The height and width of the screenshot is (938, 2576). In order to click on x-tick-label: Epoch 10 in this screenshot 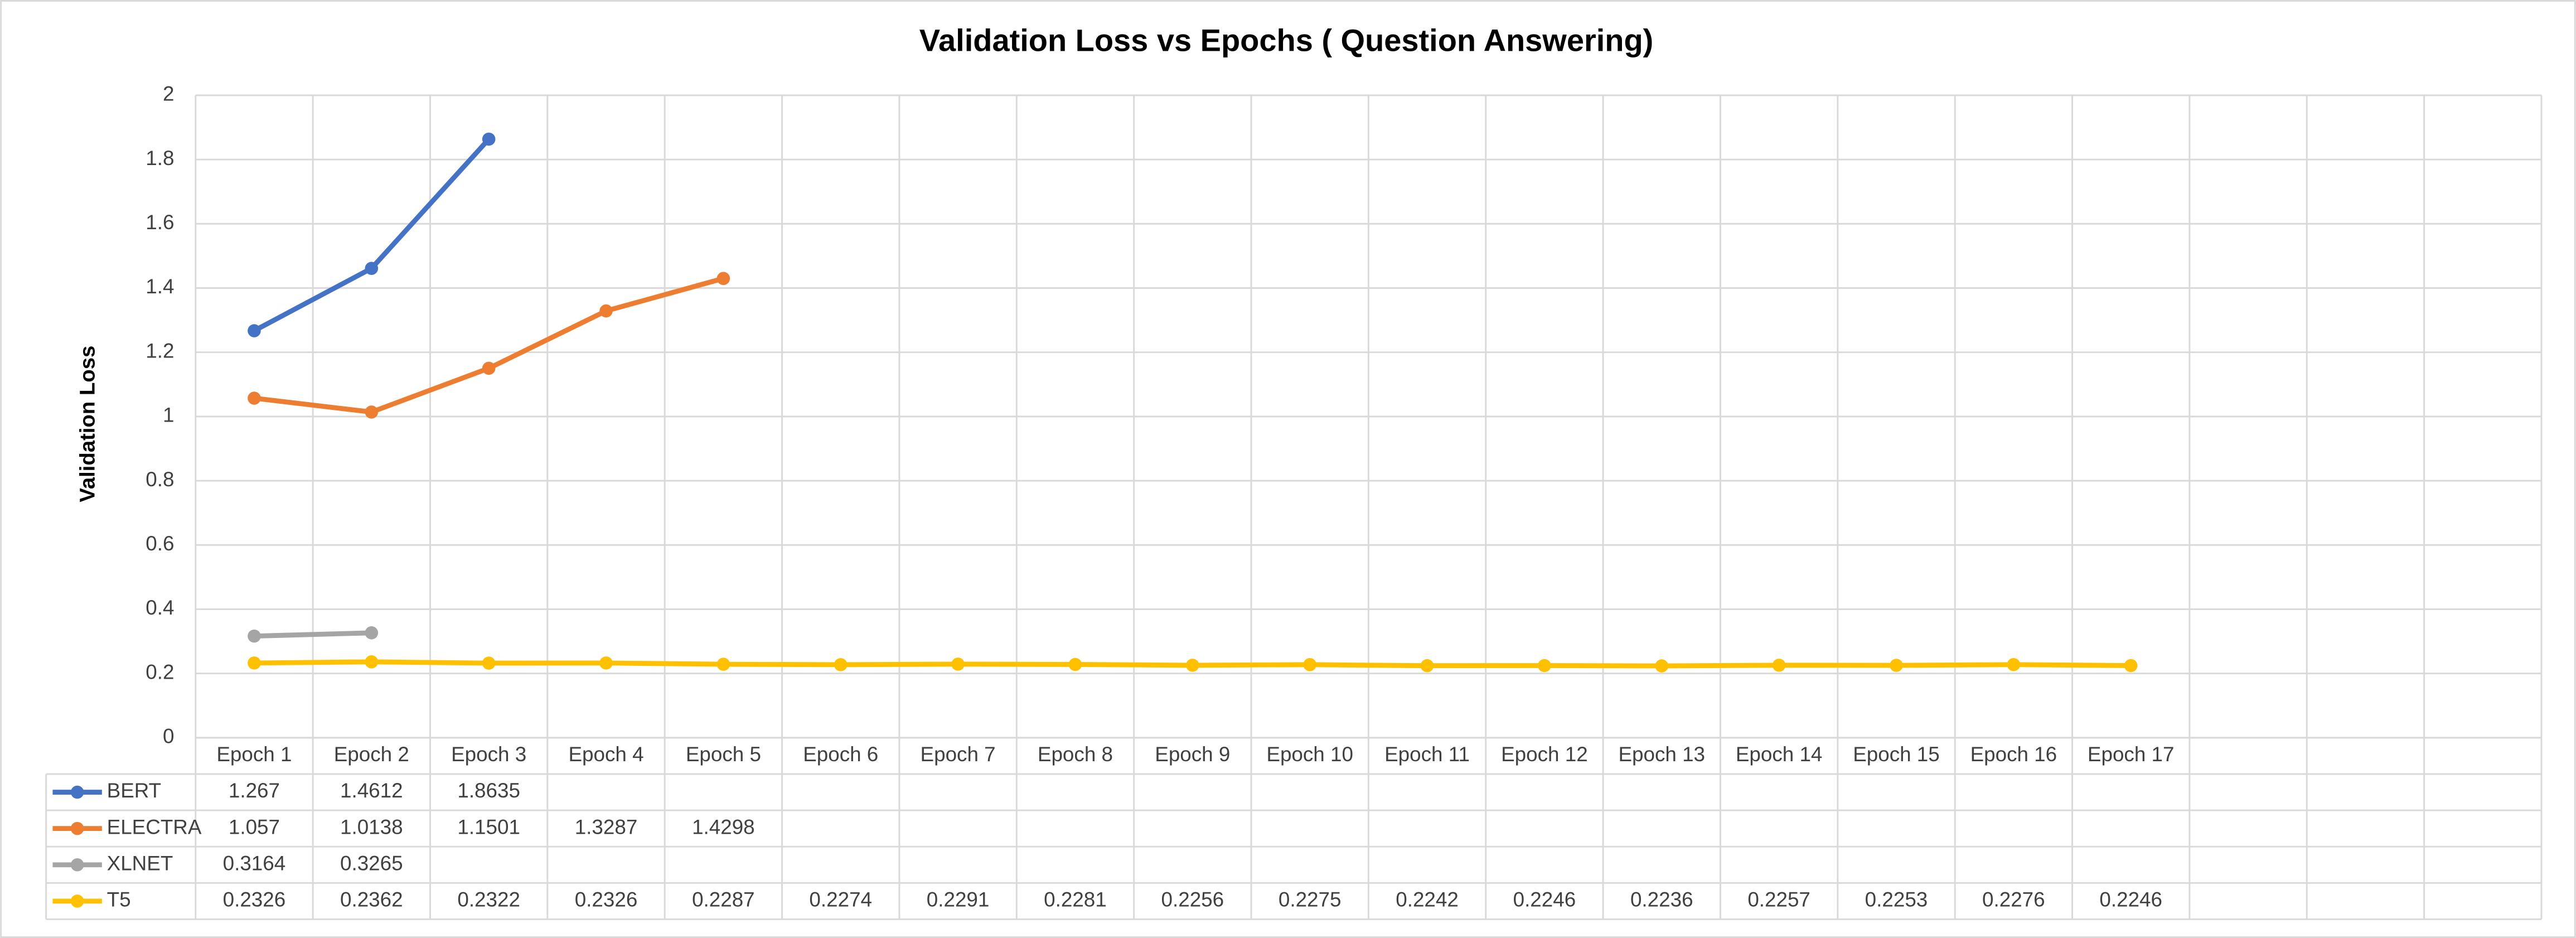, I will do `click(1309, 754)`.